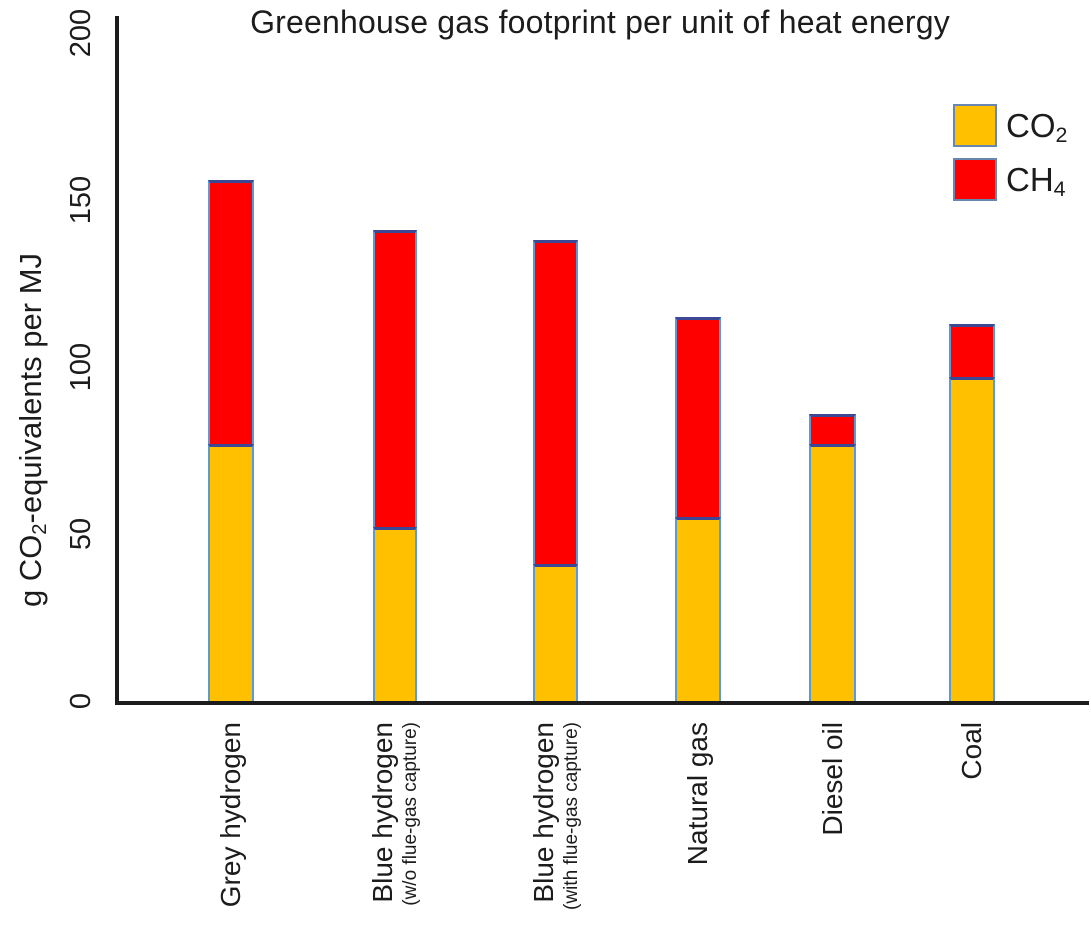 The width and height of the screenshot is (1091, 948). What do you see at coordinates (81, 701) in the screenshot?
I see `y-tick-label-0: 0` at bounding box center [81, 701].